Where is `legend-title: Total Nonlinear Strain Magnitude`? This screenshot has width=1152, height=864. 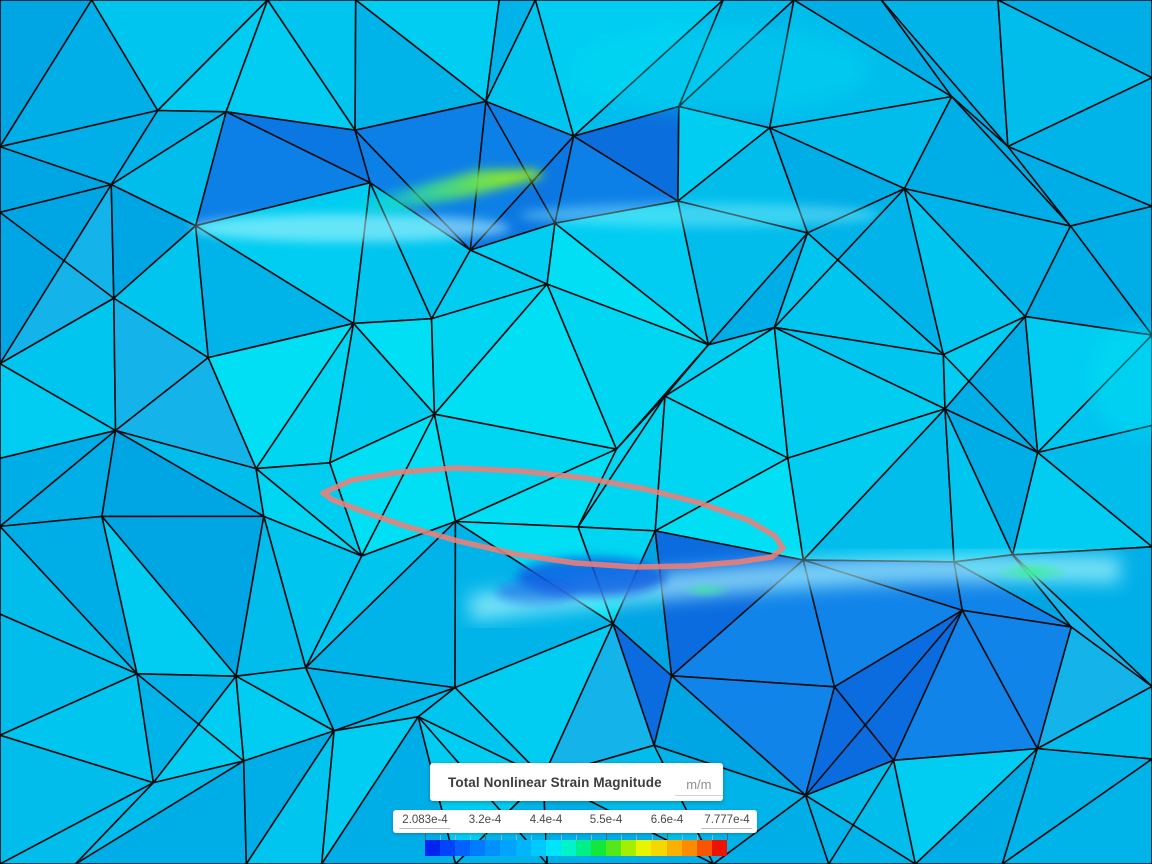
legend-title: Total Nonlinear Strain Magnitude is located at coordinates (555, 782).